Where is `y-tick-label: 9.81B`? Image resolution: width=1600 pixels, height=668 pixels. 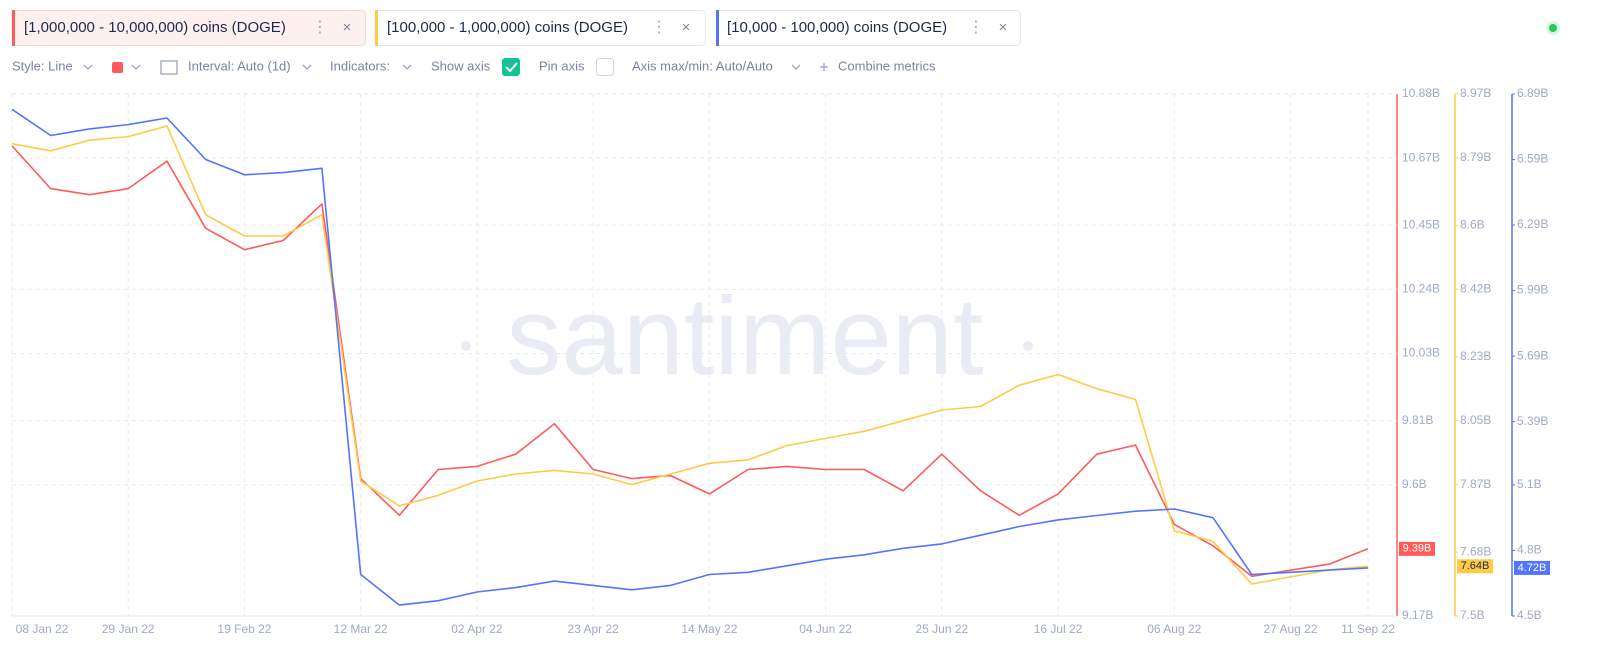
y-tick-label: 9.81B is located at coordinates (1417, 420).